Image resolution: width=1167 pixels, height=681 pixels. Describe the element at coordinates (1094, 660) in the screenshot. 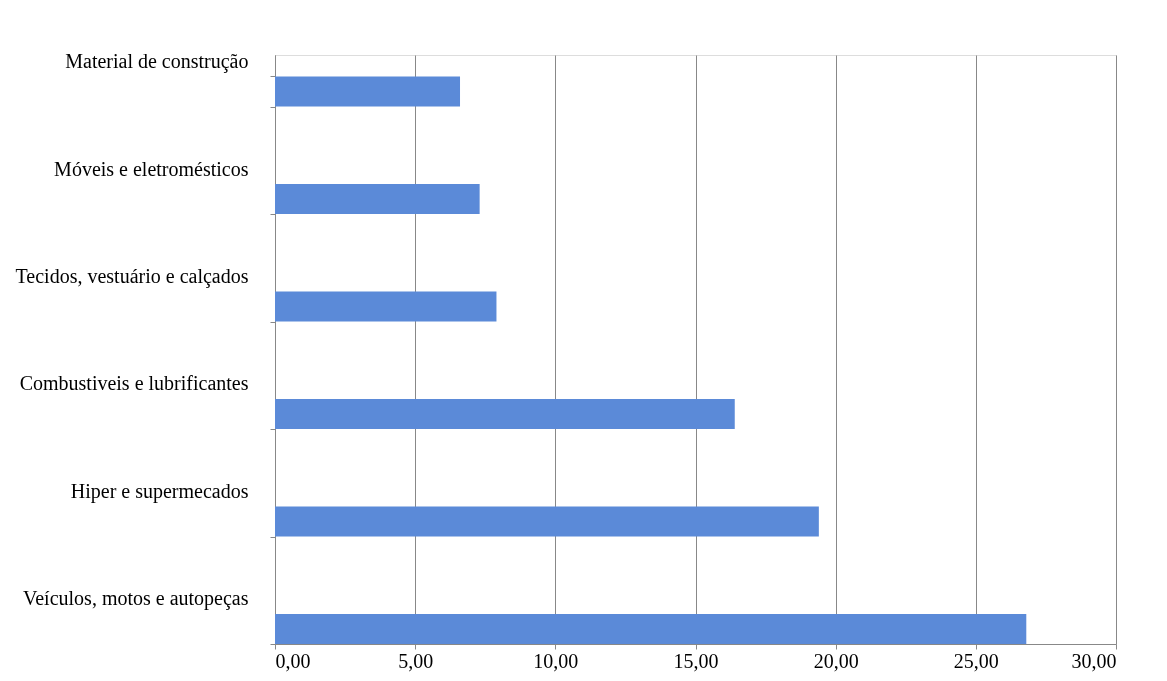

I see `x-tick-label: 30,00` at that location.